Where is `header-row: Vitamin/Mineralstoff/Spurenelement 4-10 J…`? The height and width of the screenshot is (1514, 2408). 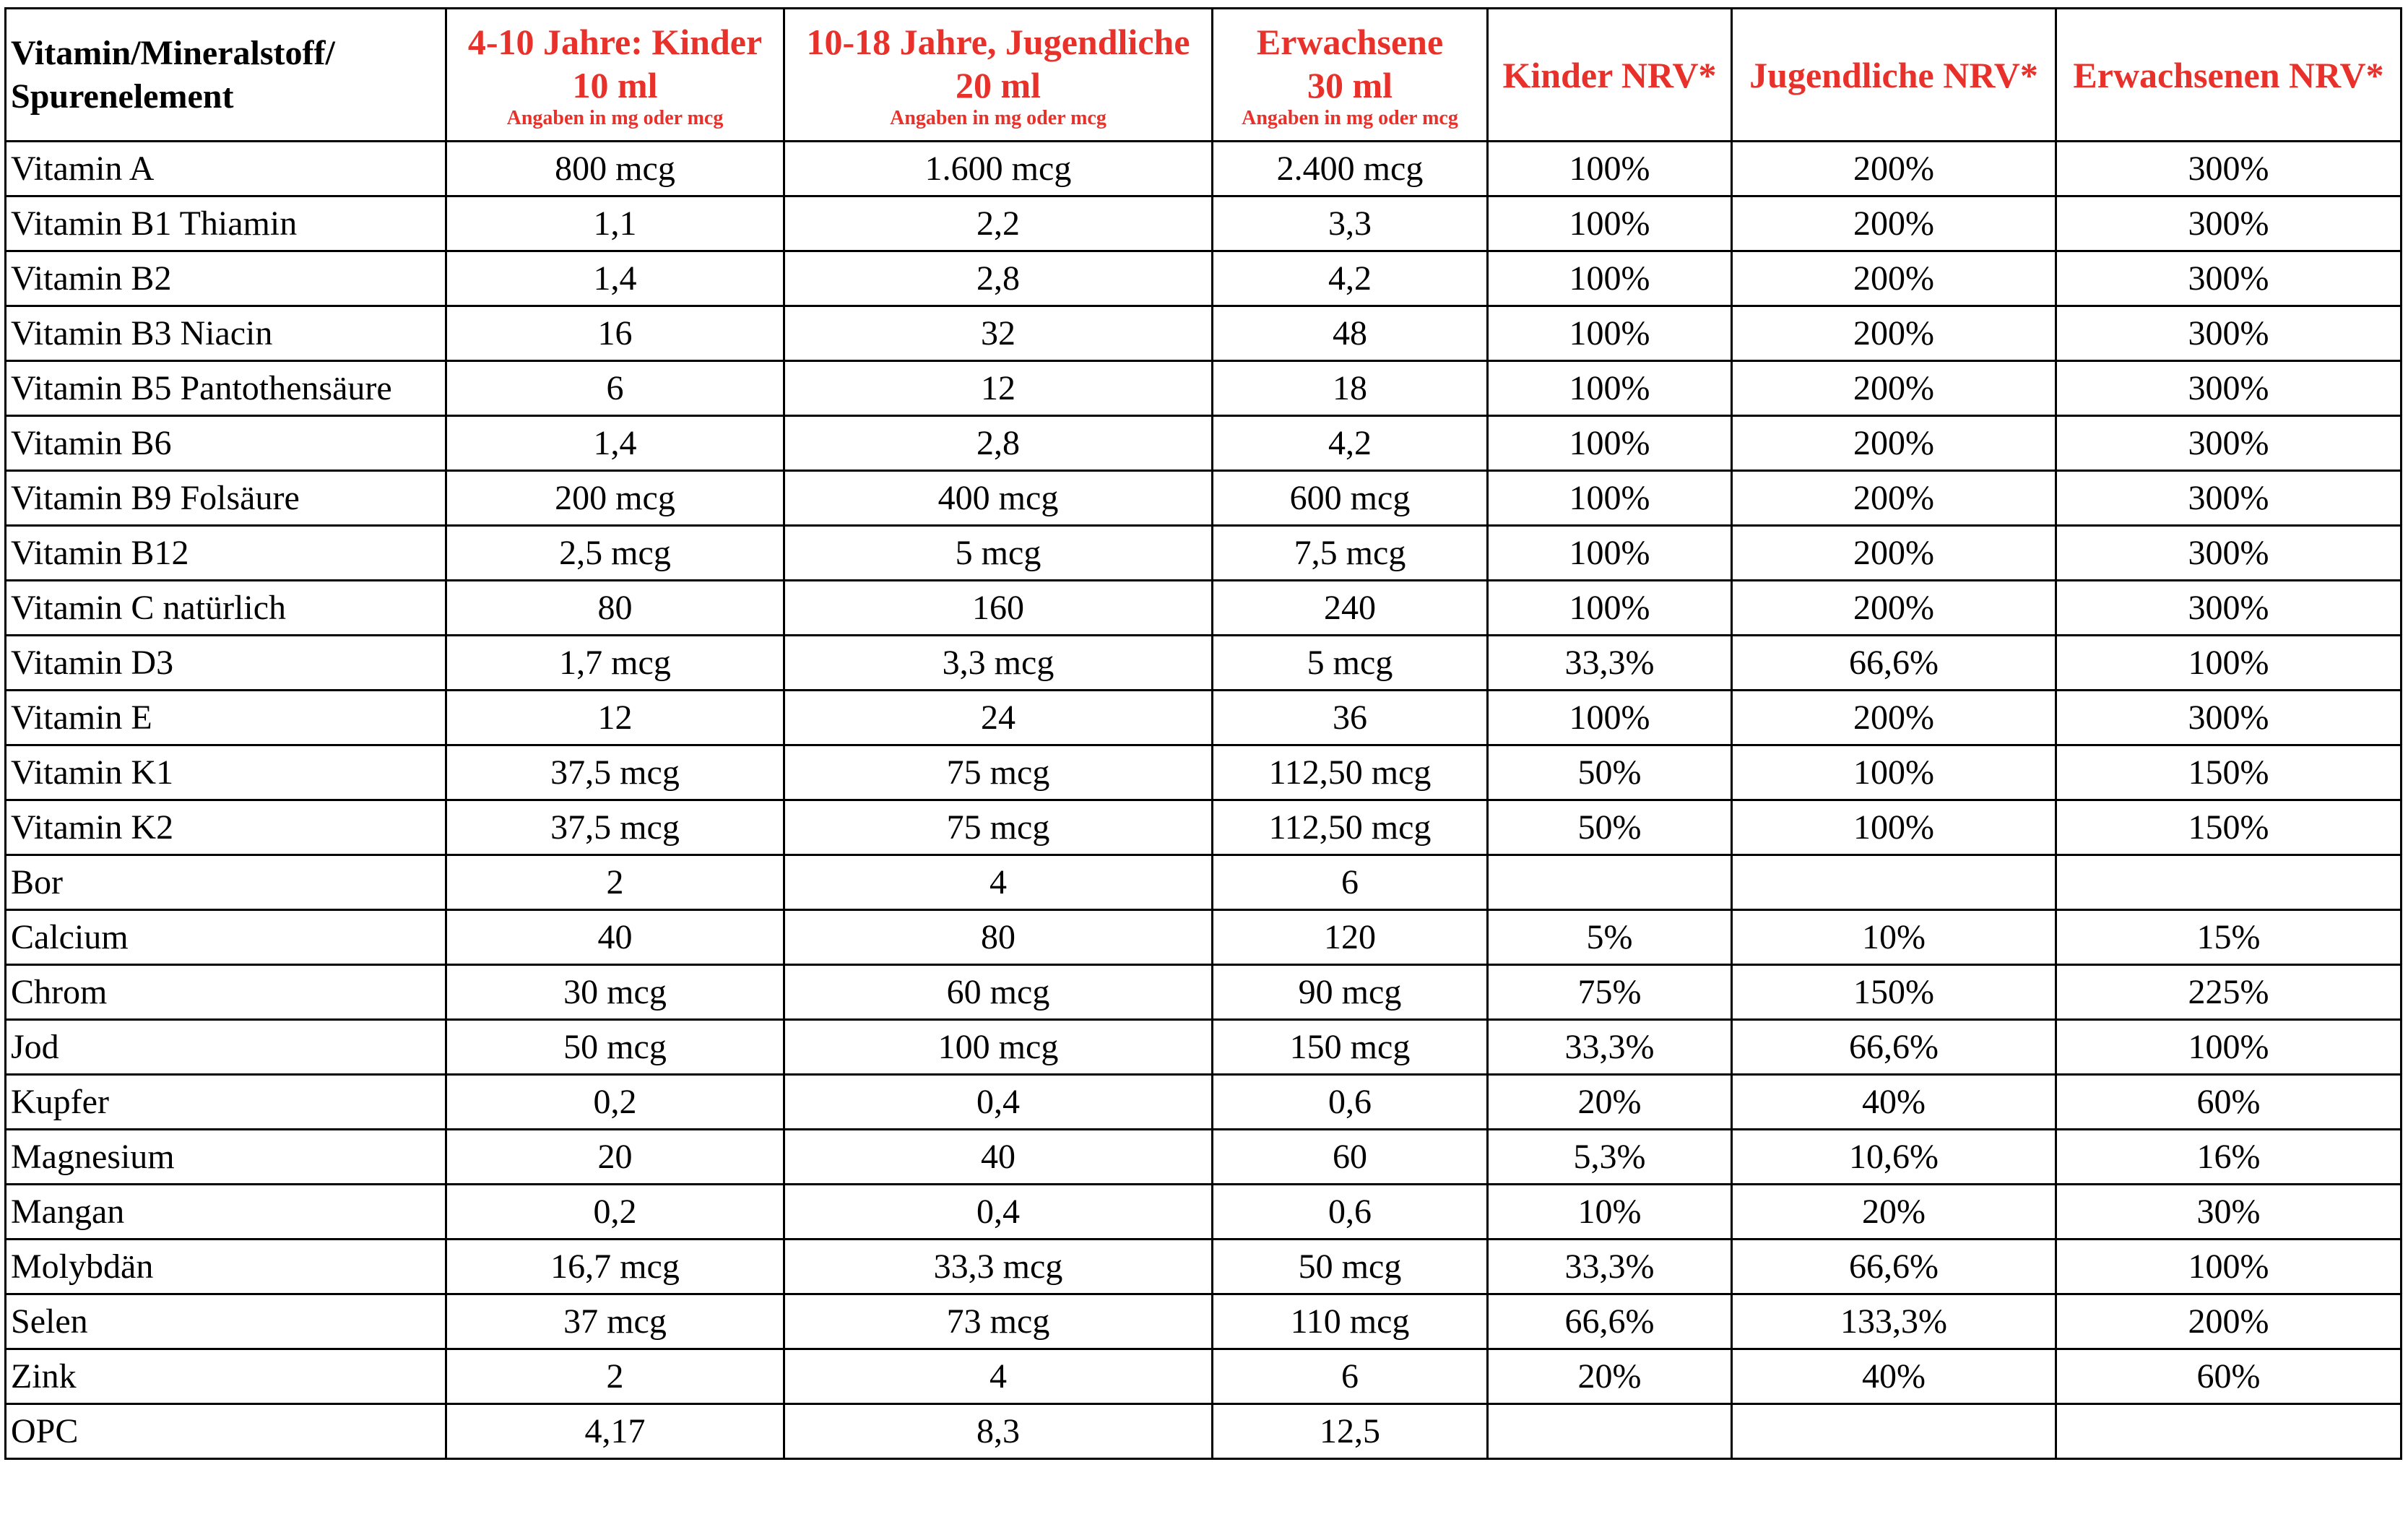
header-row: Vitamin/Mineralstoff/Spurenelement 4-10 J… is located at coordinates (1203, 74).